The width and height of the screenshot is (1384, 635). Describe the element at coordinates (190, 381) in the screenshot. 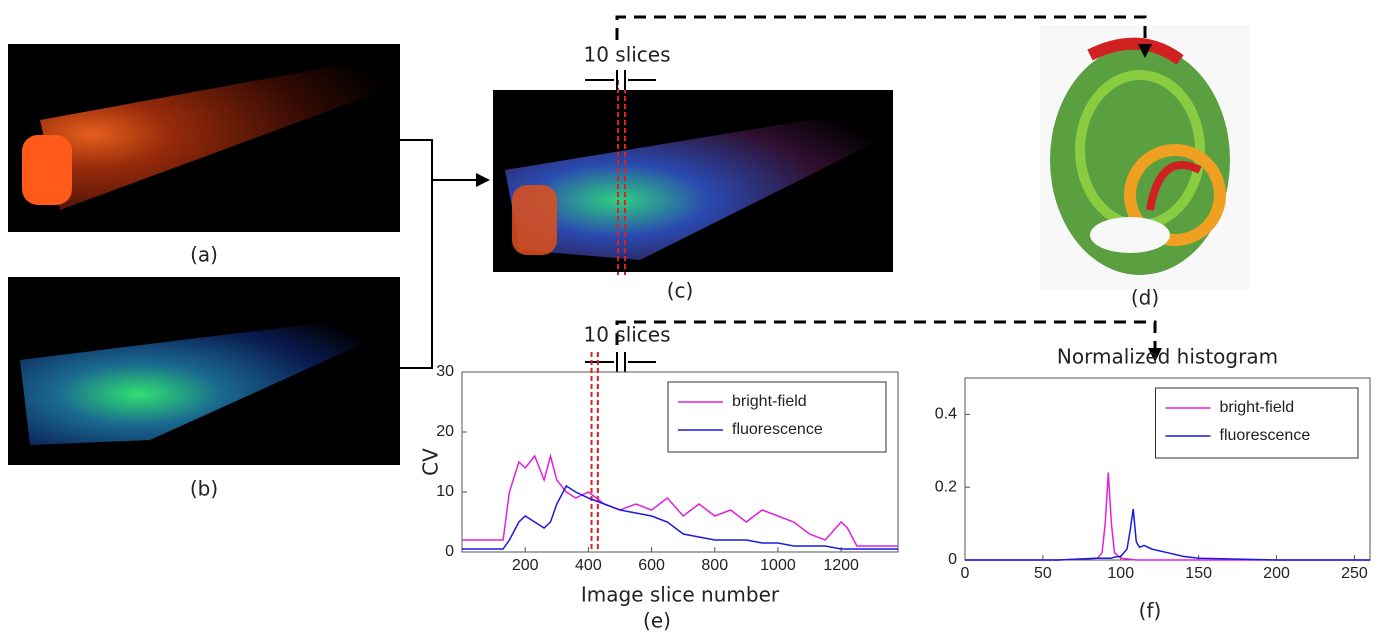

I see `fish-b` at that location.